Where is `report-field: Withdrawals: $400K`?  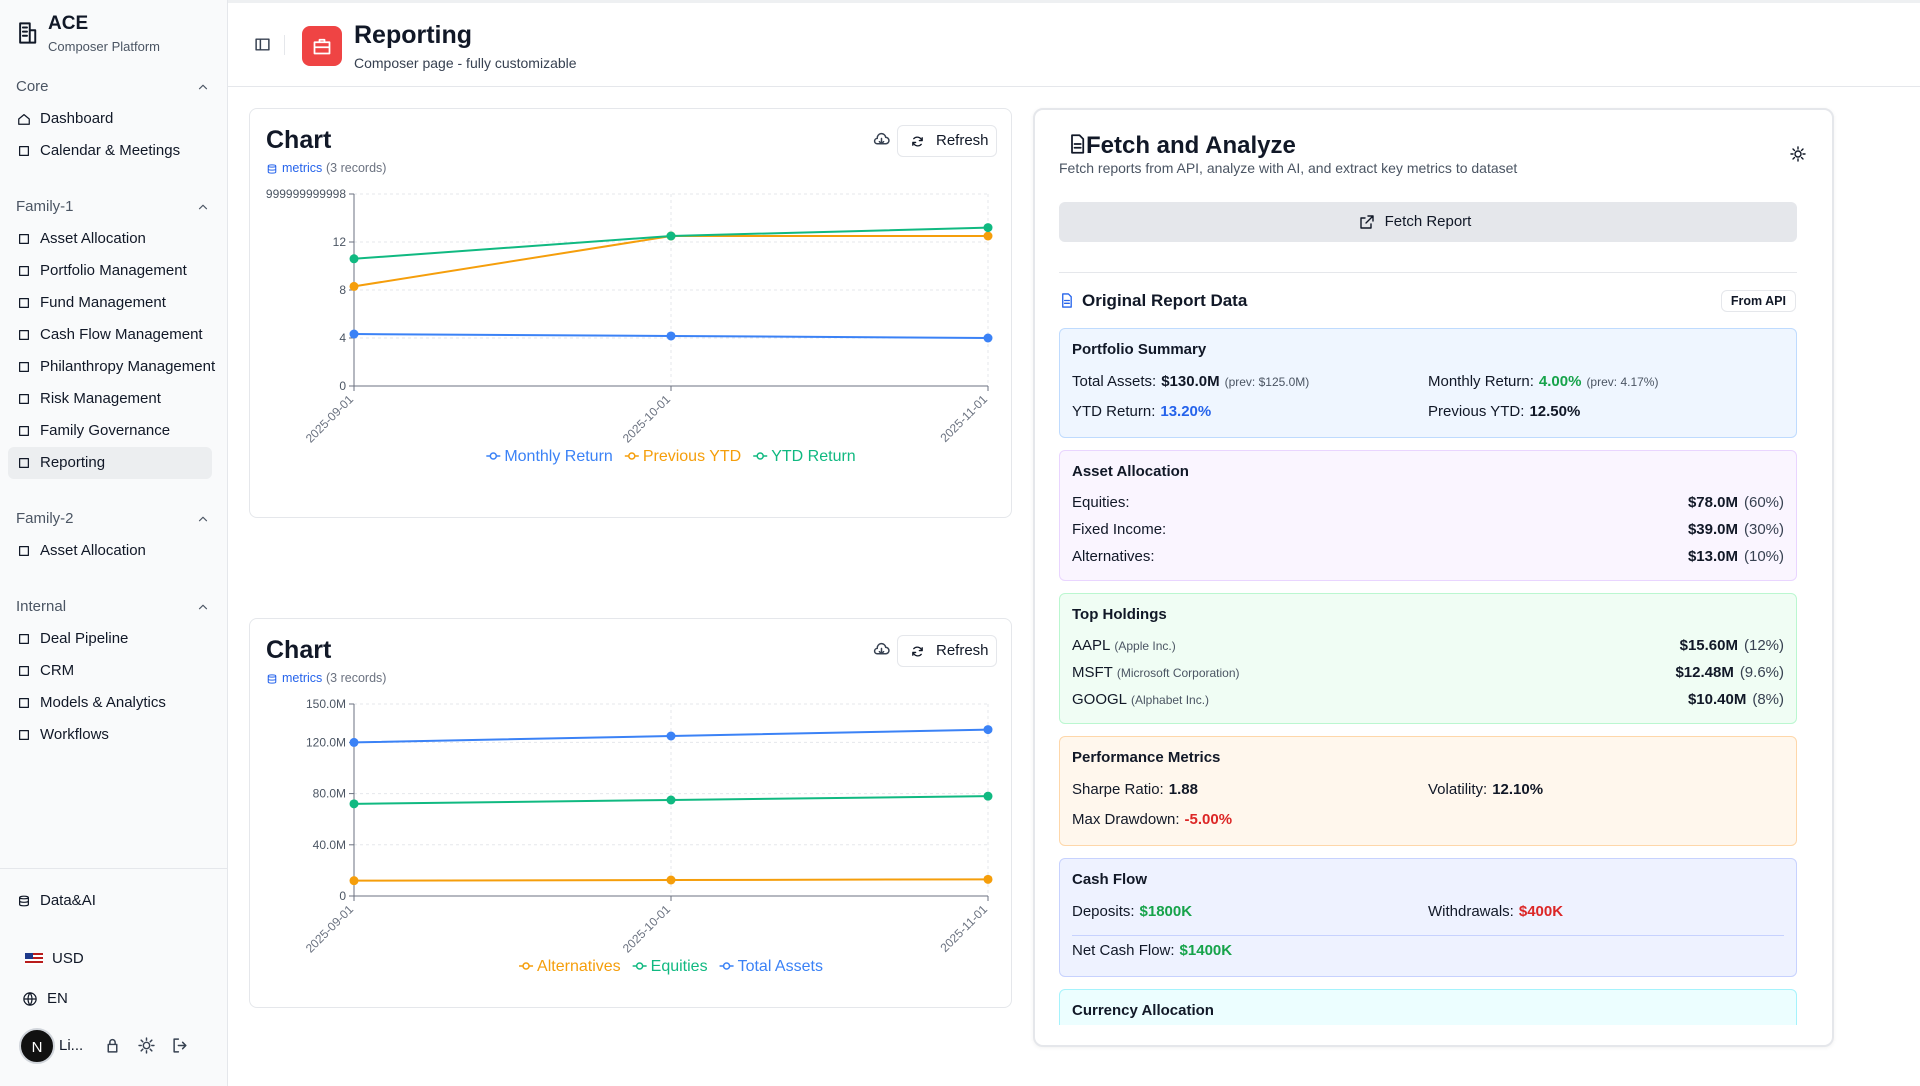 report-field: Withdrawals: $400K is located at coordinates (1606, 912).